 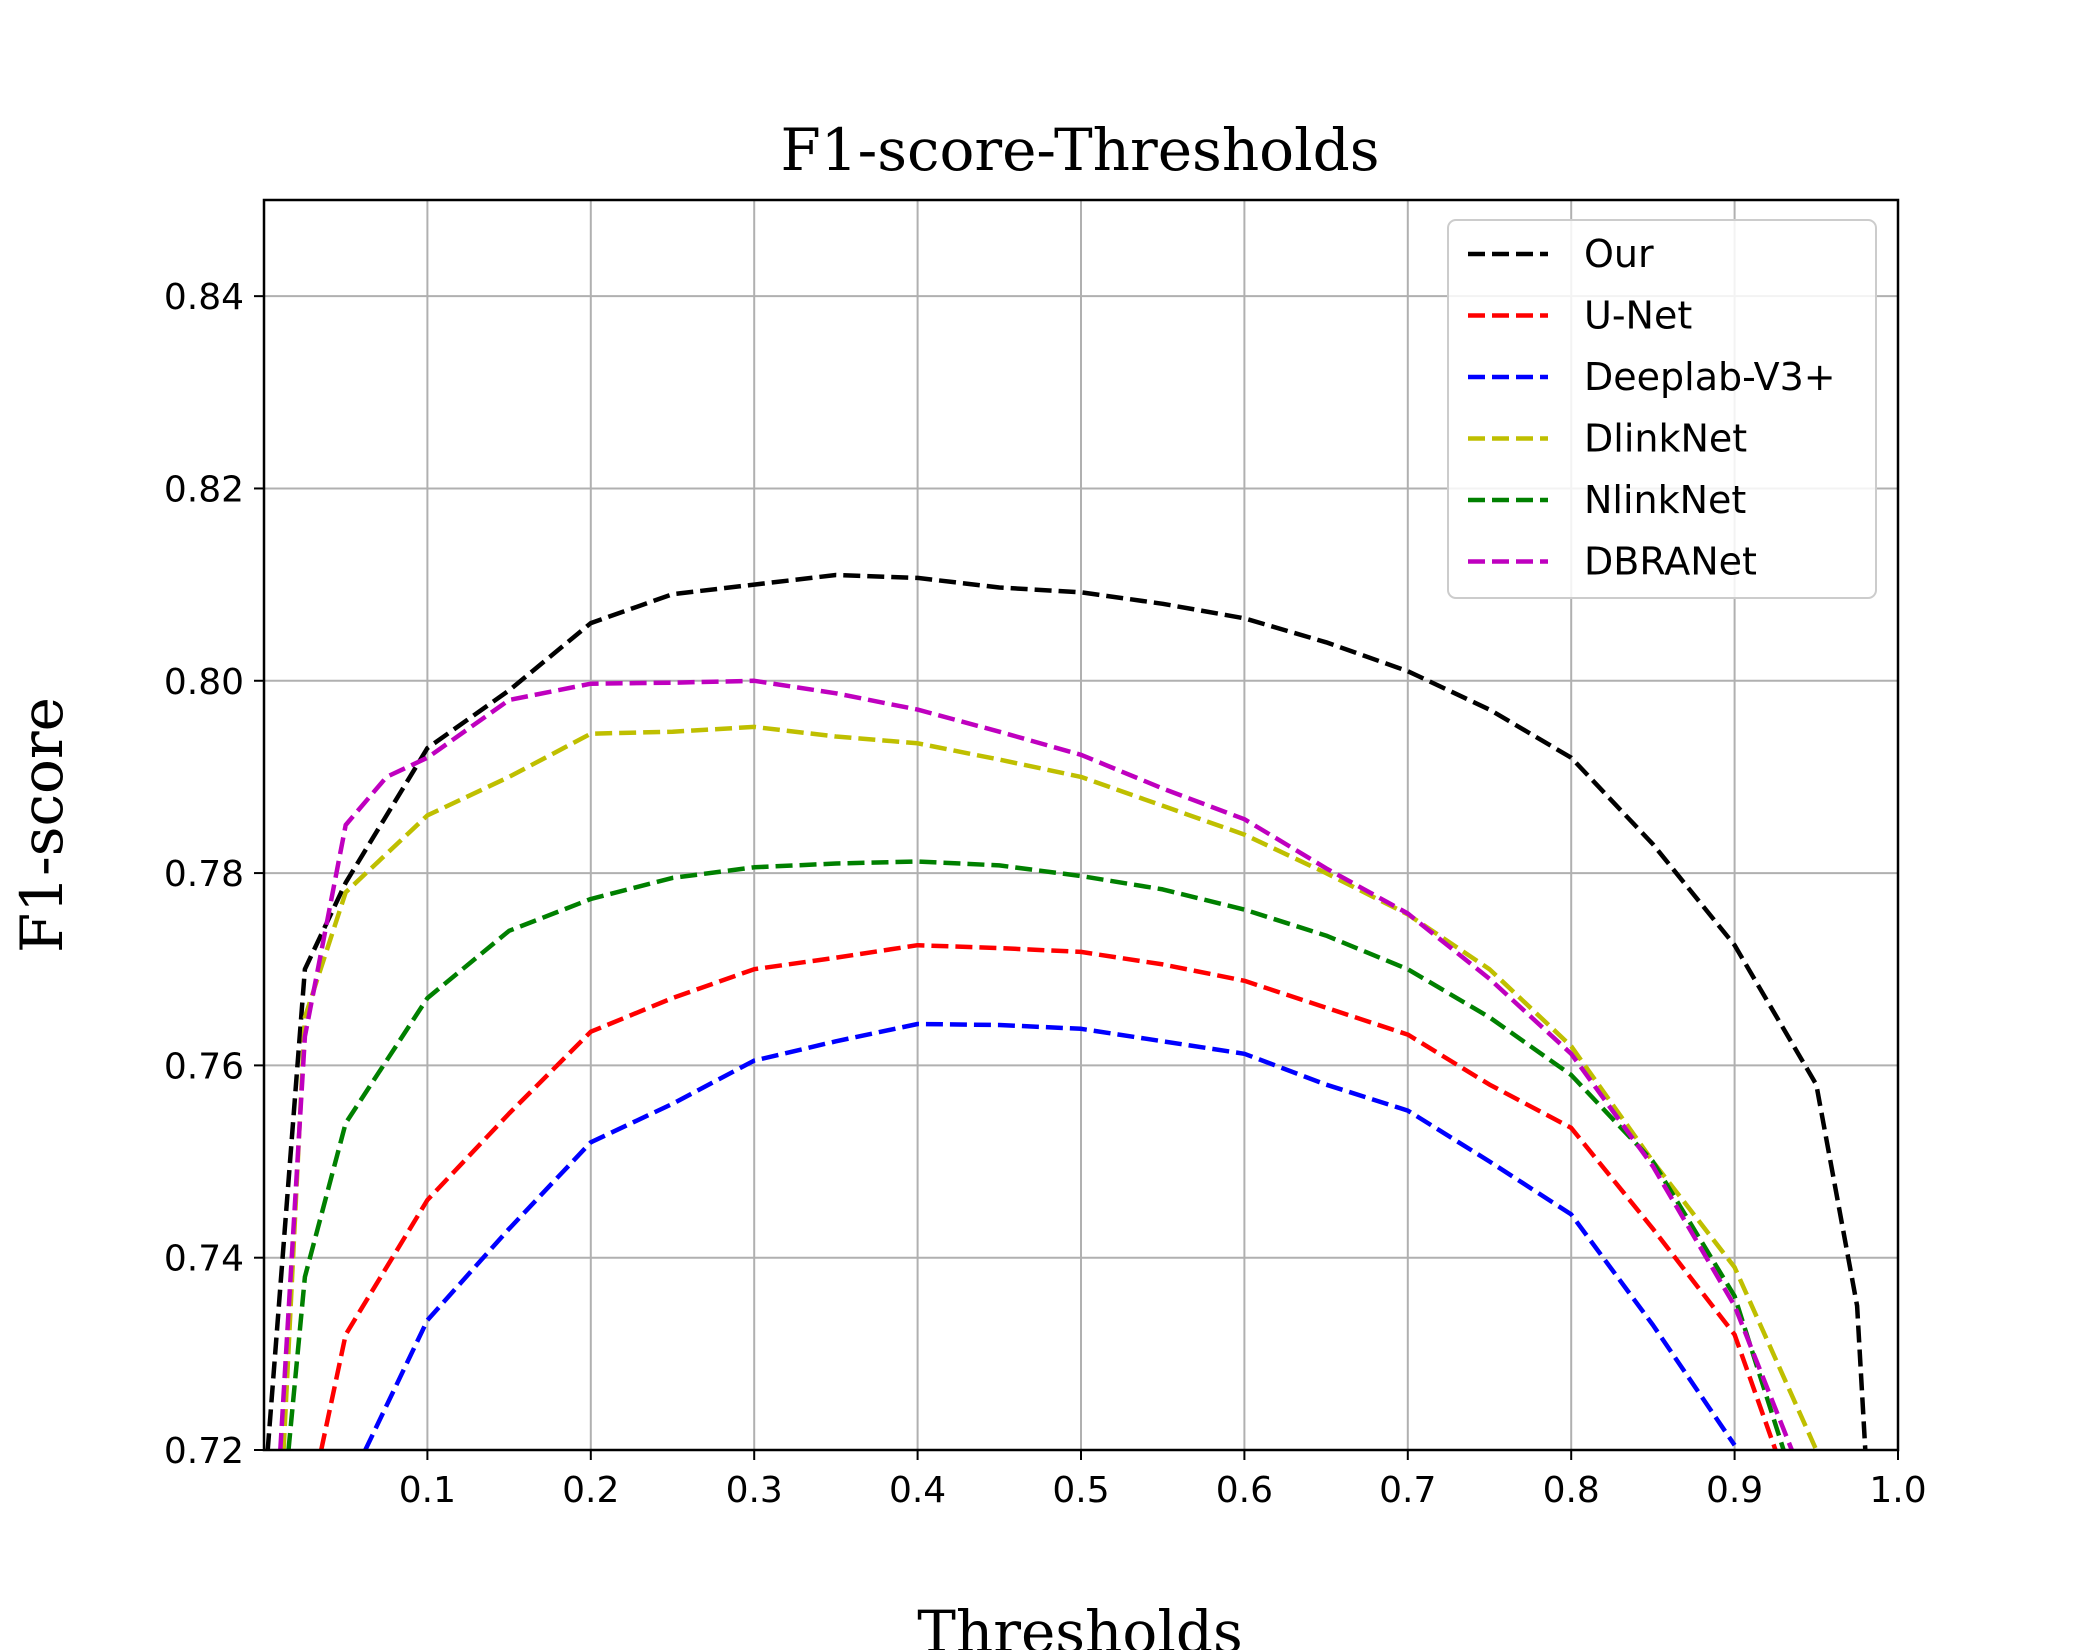 What do you see at coordinates (1710, 377) in the screenshot?
I see `legend-label: Deeplab-V3+` at bounding box center [1710, 377].